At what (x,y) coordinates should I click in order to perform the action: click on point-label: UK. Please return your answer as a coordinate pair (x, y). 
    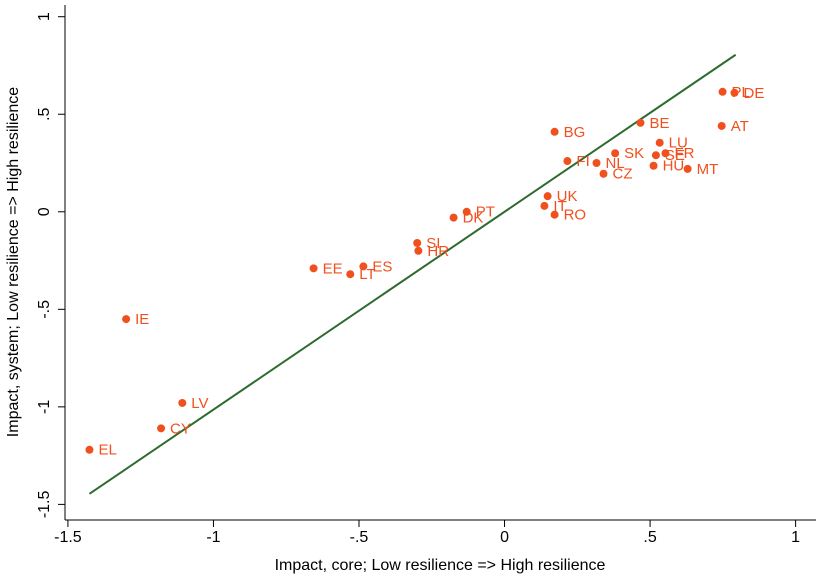
    Looking at the image, I should click on (567, 196).